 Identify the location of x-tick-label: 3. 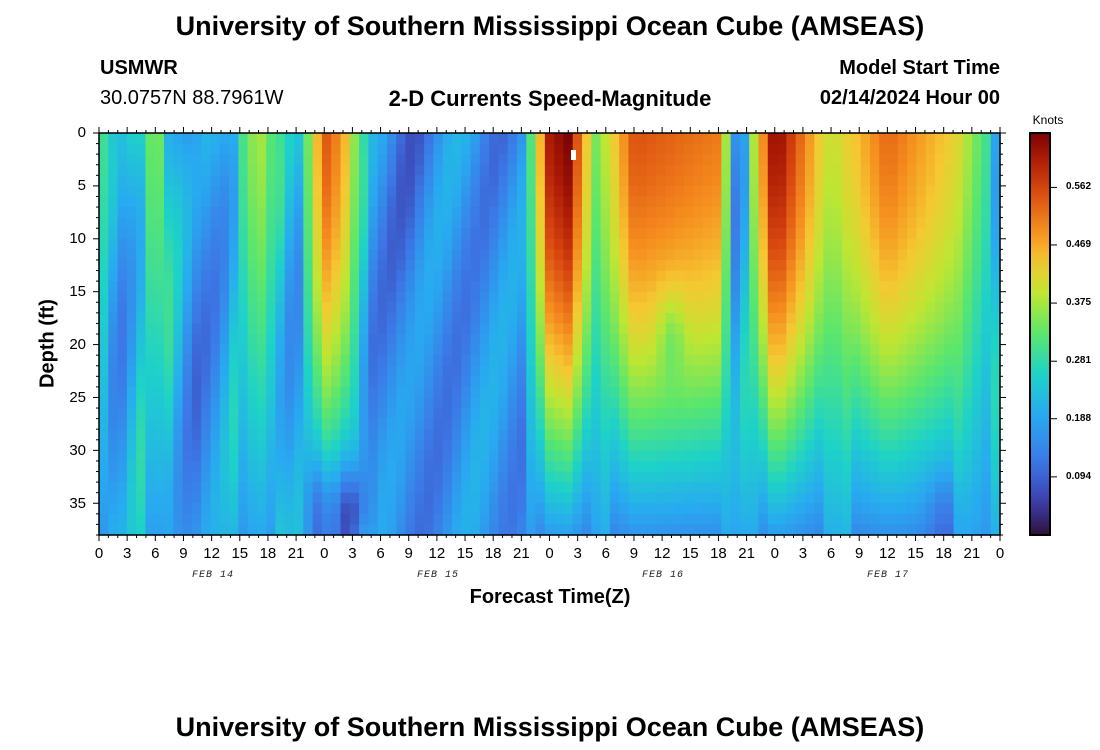
(803, 553).